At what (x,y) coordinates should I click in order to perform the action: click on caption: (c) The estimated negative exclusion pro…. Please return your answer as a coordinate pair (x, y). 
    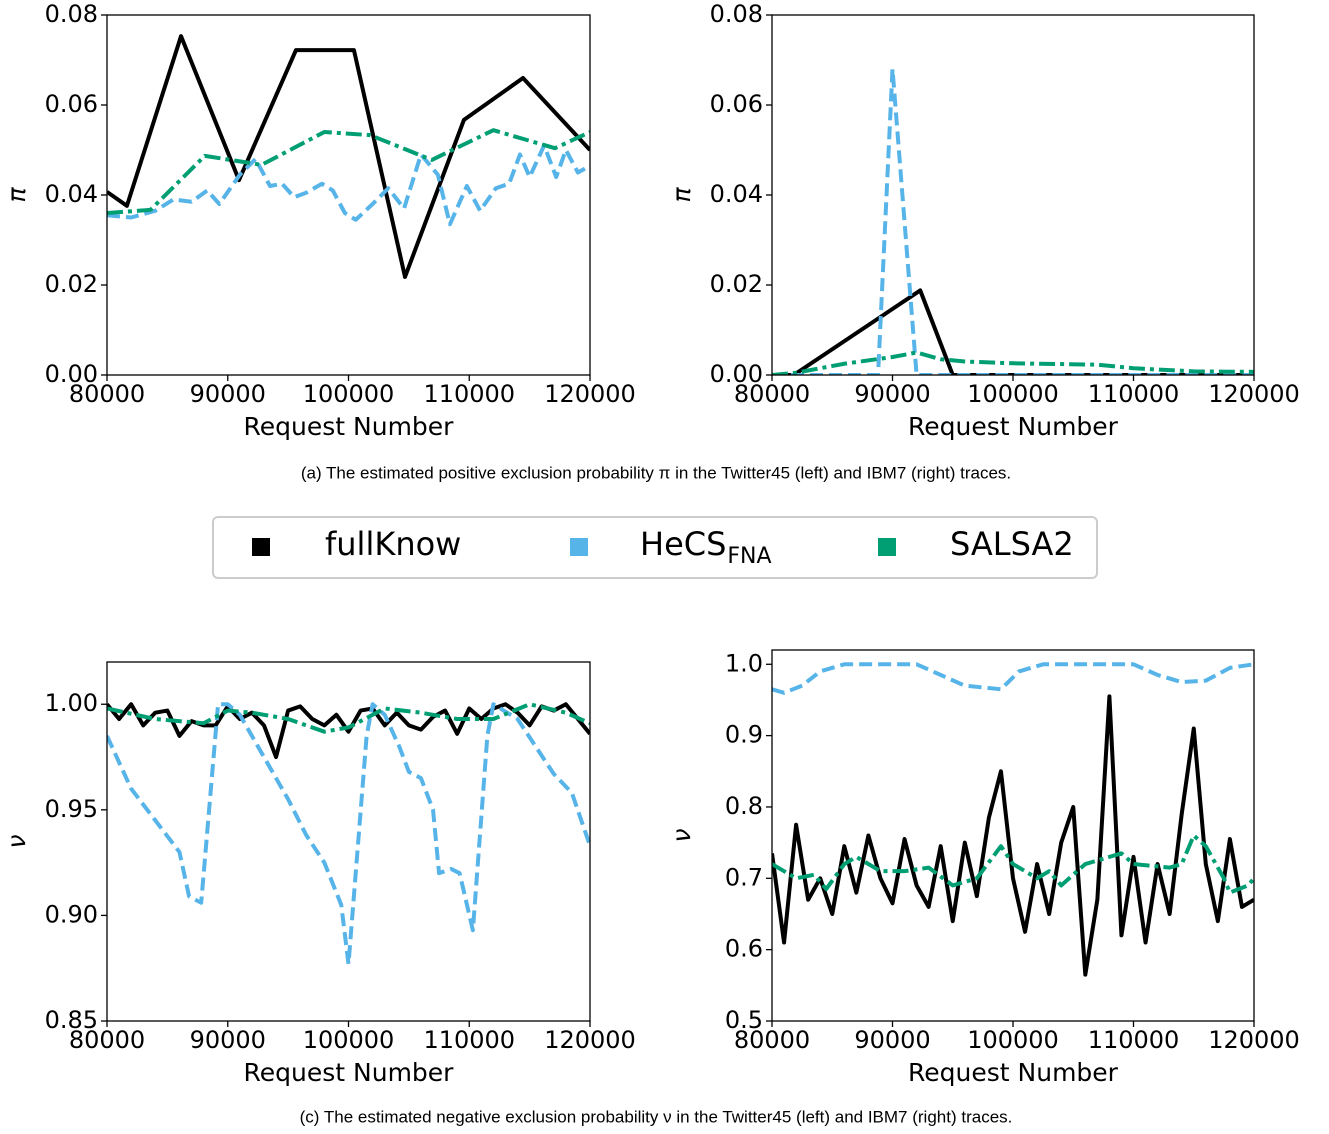
    Looking at the image, I should click on (656, 1116).